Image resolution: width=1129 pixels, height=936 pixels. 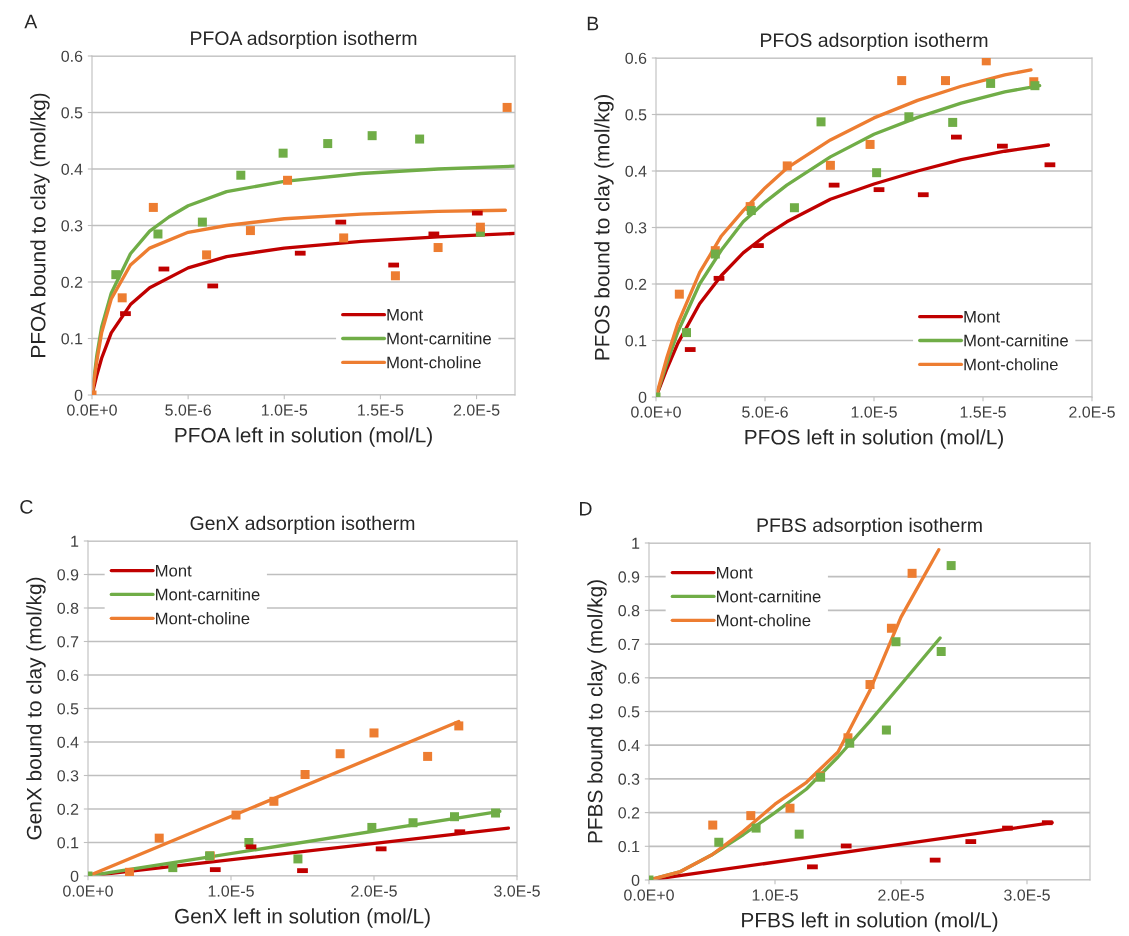 What do you see at coordinates (40, 225) in the screenshot?
I see `y-axis-title: PFOA bound to clay (mol/kg)` at bounding box center [40, 225].